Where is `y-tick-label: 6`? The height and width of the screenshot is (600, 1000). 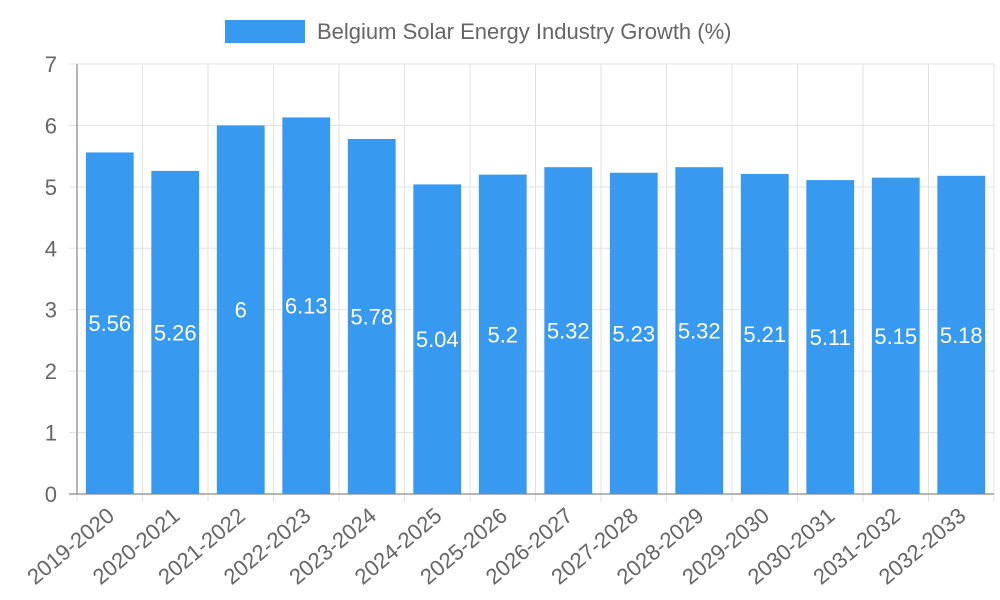 y-tick-label: 6 is located at coordinates (51, 125).